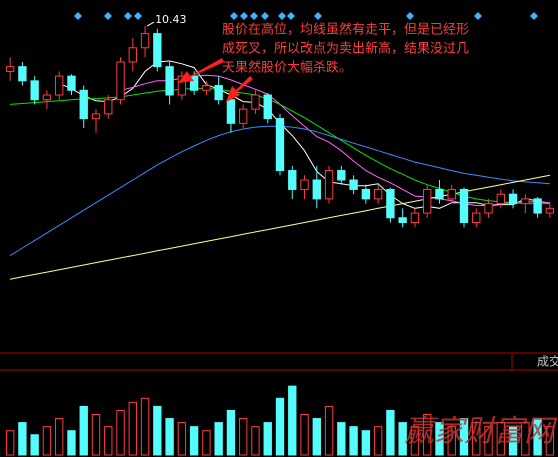  I want to click on annotation: 成死叉，所以改点为卖出新高，结果没过几, so click(345, 49).